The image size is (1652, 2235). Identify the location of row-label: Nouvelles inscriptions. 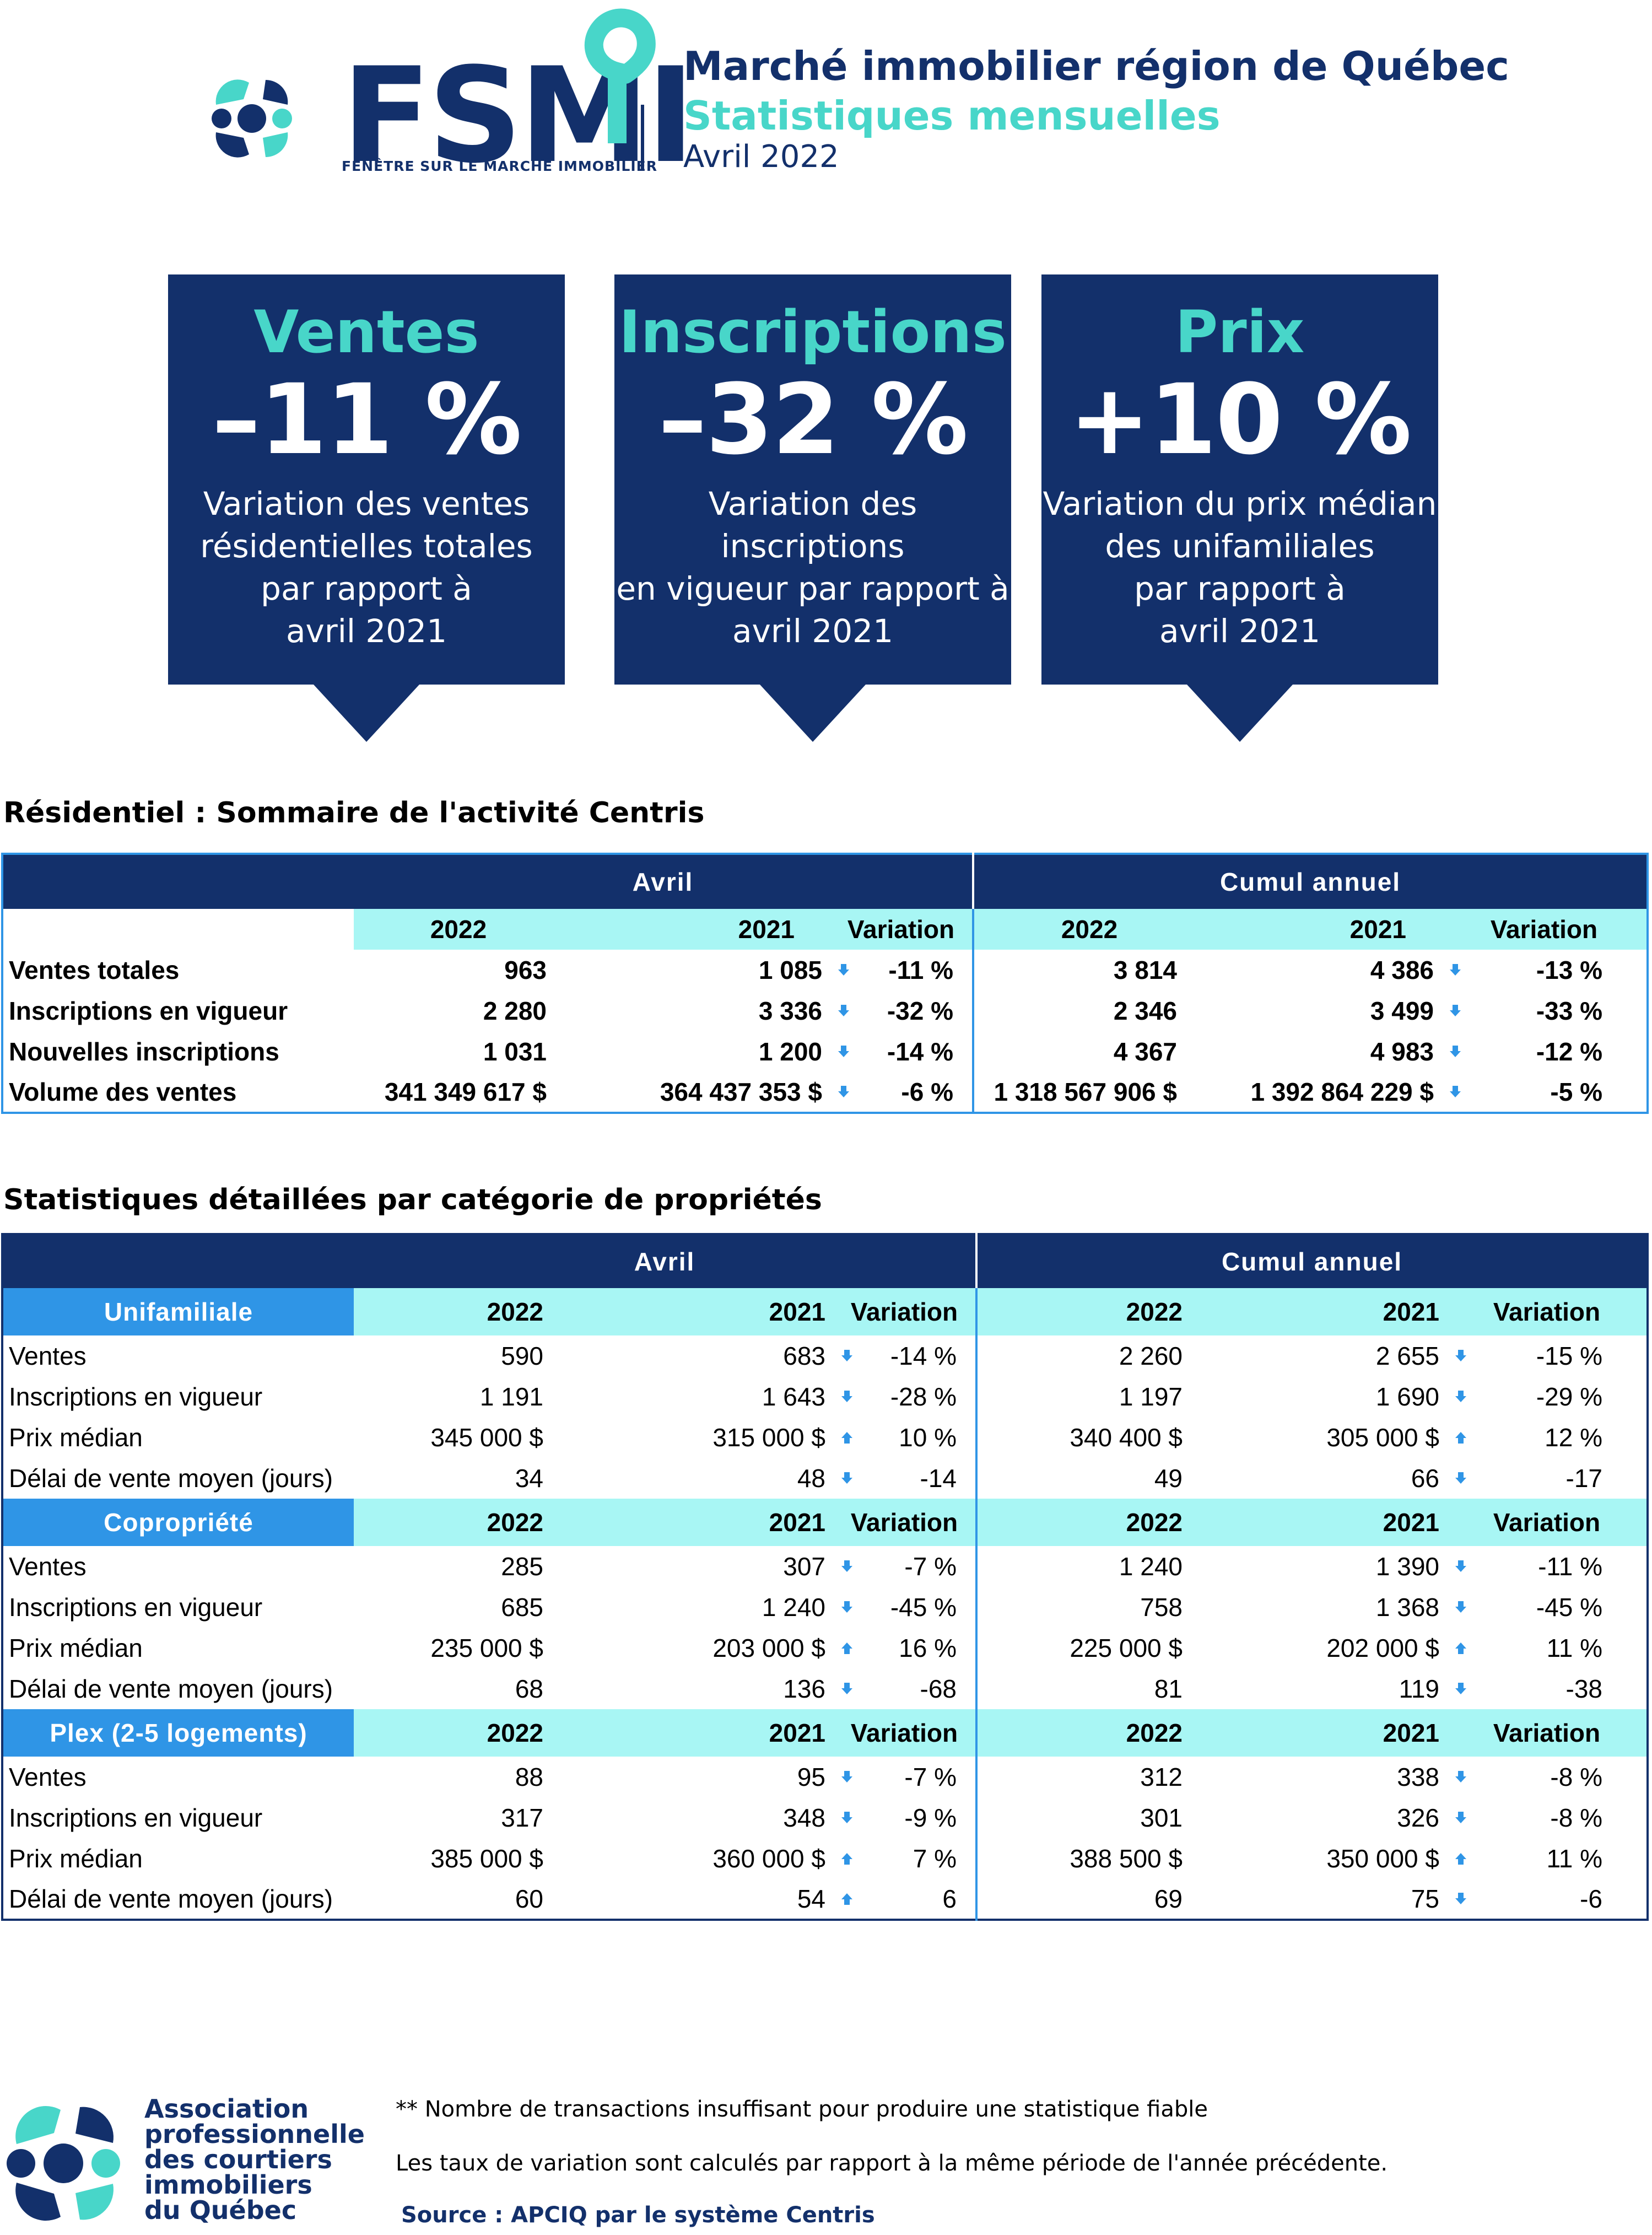
(144, 1051).